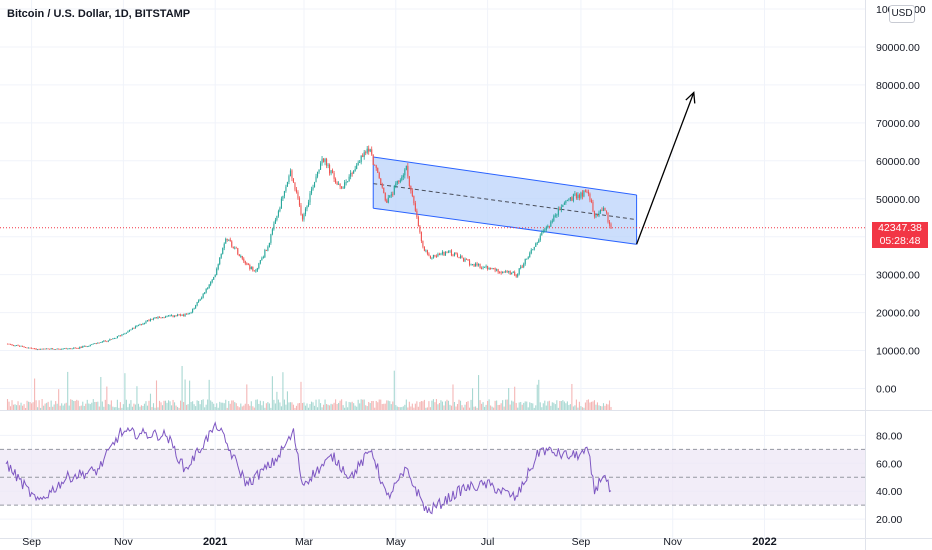 Image resolution: width=932 pixels, height=550 pixels. What do you see at coordinates (505, 202) in the screenshot?
I see `channel-mid-line` at bounding box center [505, 202].